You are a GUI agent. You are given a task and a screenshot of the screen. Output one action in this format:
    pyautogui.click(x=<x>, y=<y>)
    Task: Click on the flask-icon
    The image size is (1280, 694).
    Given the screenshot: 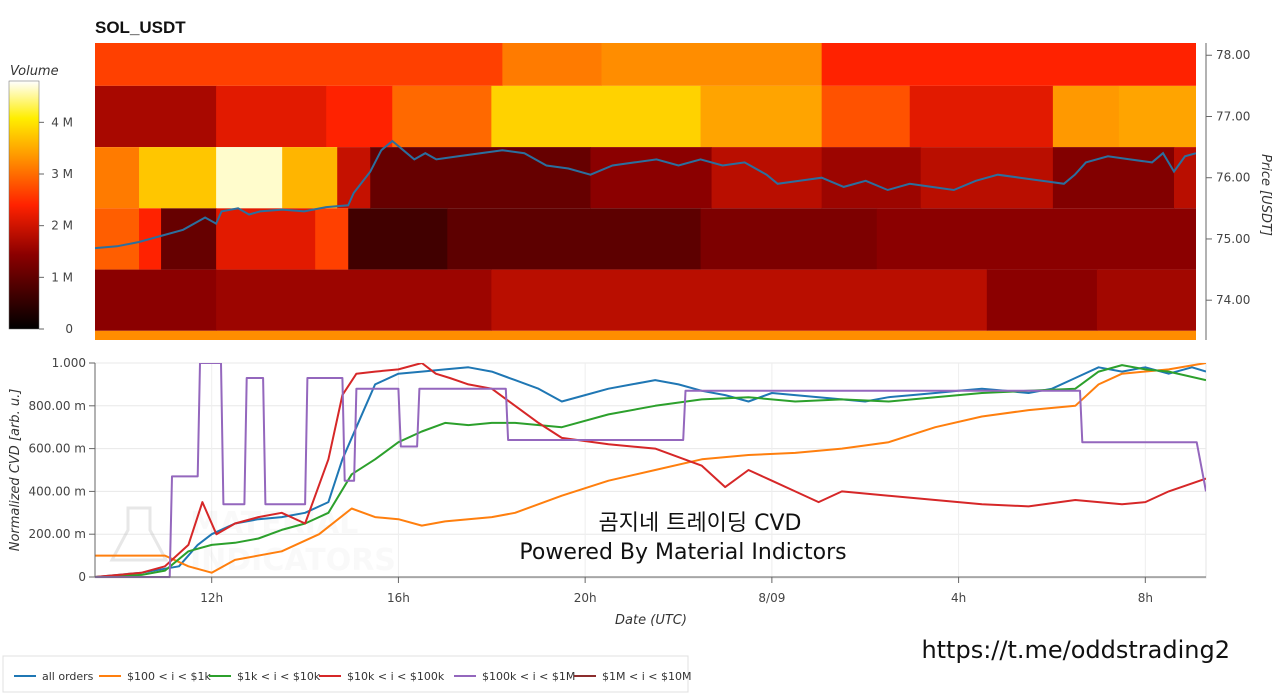 What is the action you would take?
    pyautogui.click(x=139, y=534)
    